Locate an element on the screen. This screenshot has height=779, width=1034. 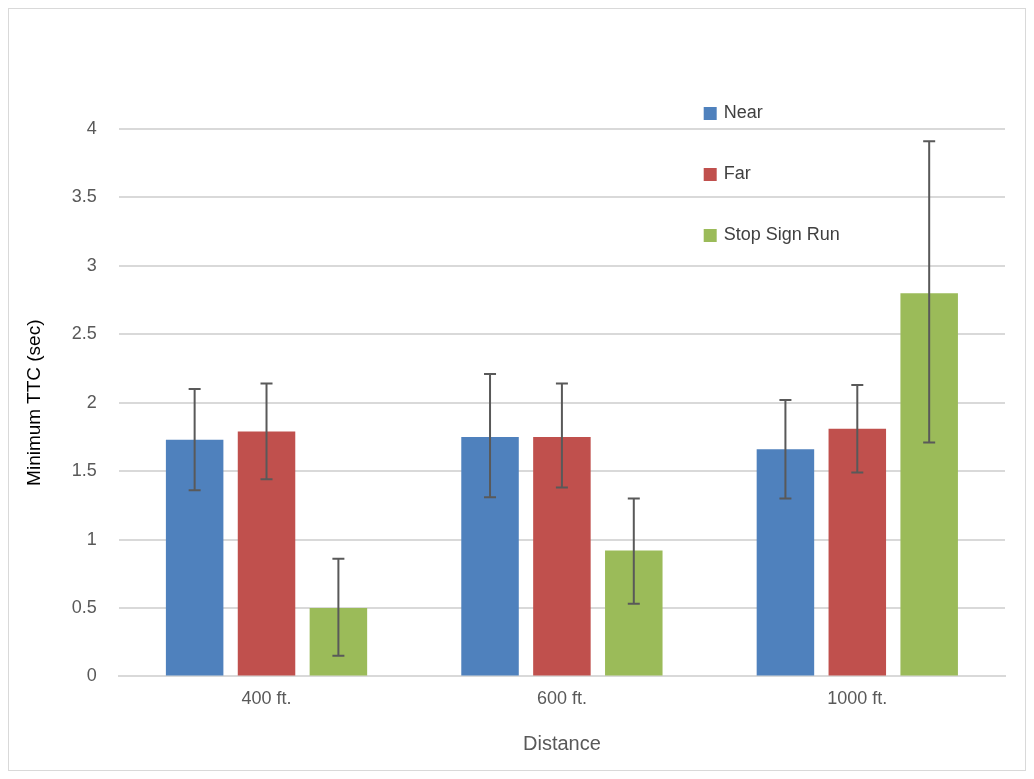
x-axis-title: Distance is located at coordinates (562, 742).